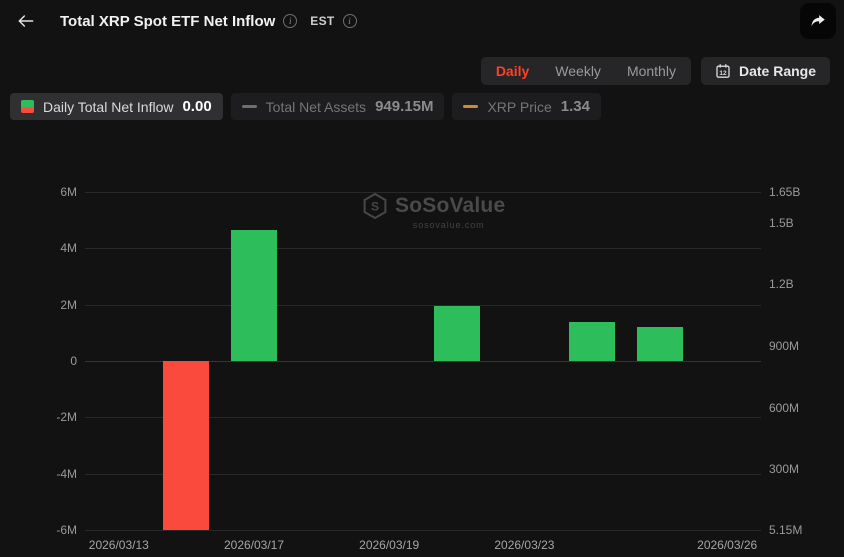  What do you see at coordinates (806, 361) in the screenshot?
I see `y-axis-right: 1.65B 1.5B 1.2B 900M 600M 300M 5.15M` at bounding box center [806, 361].